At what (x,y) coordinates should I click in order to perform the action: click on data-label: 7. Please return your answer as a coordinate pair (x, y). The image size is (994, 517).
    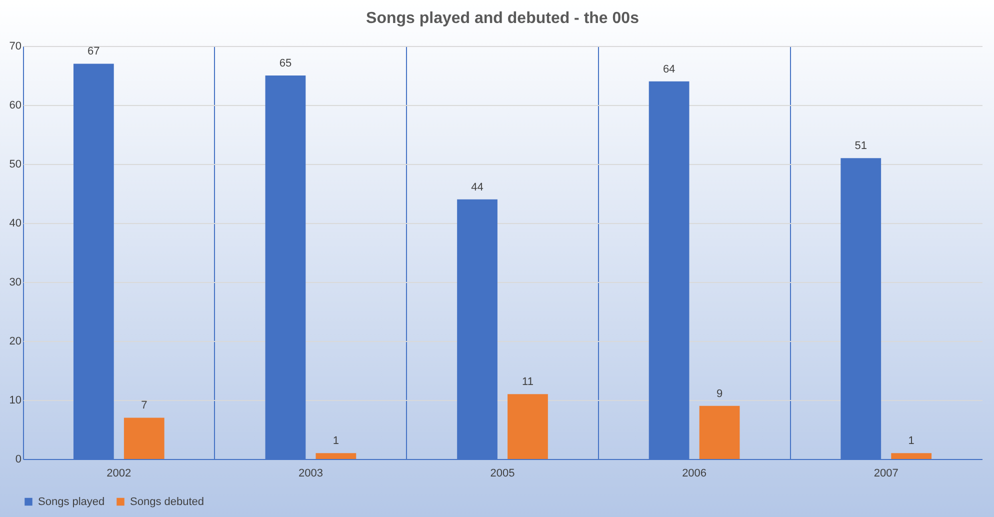
    Looking at the image, I should click on (144, 406).